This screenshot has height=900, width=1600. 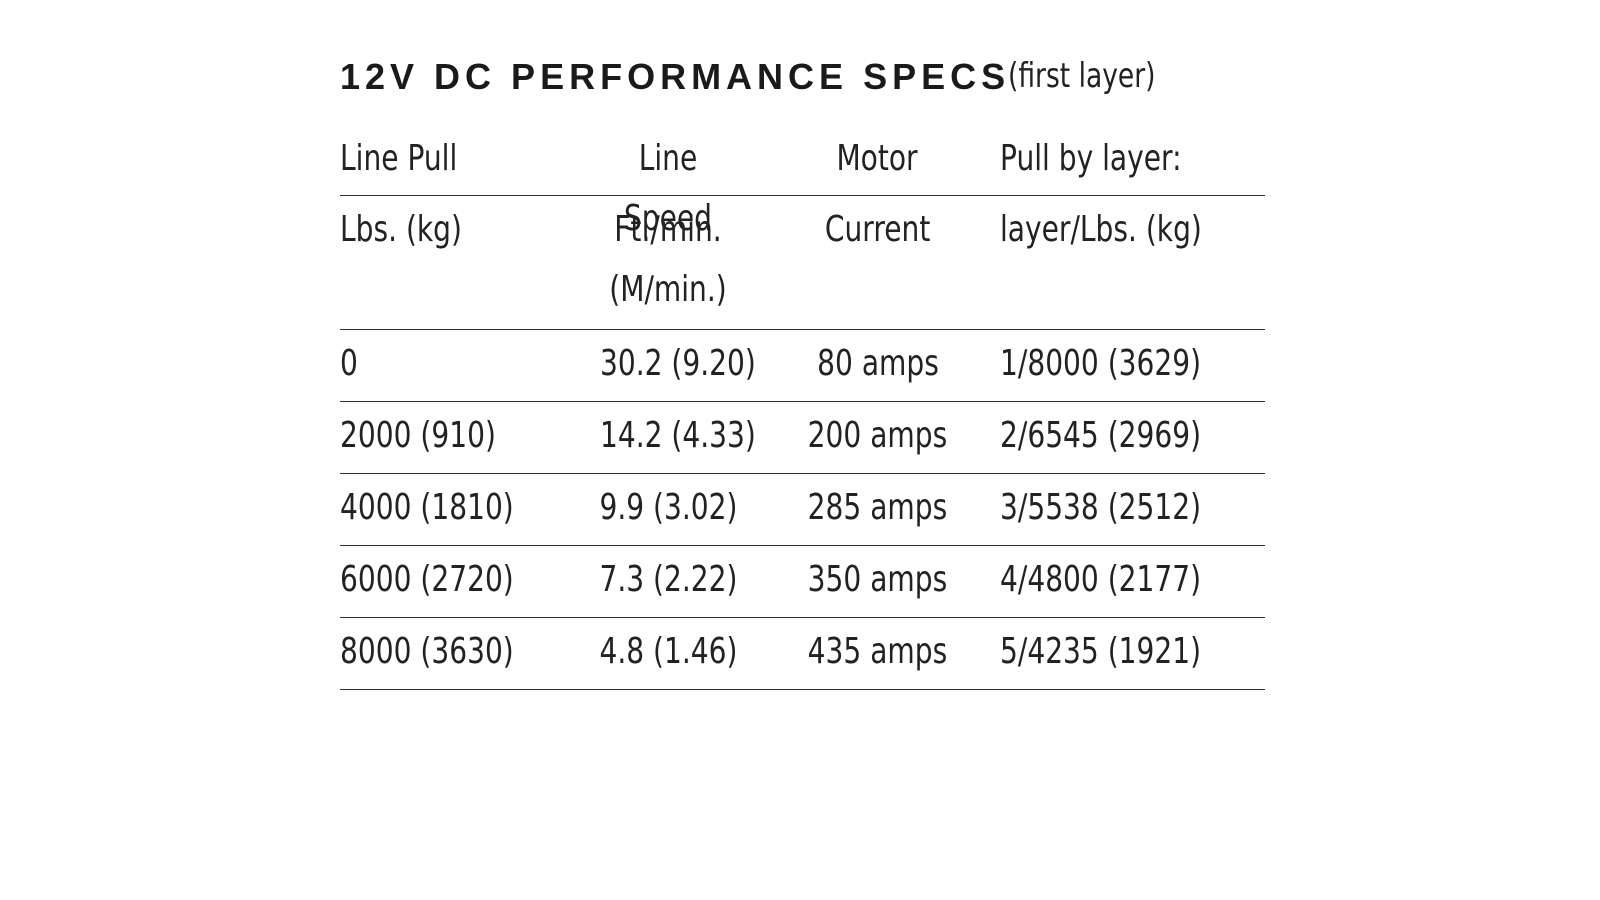 What do you see at coordinates (1101, 651) in the screenshot?
I see `cell-text: 5/4235 (1921)` at bounding box center [1101, 651].